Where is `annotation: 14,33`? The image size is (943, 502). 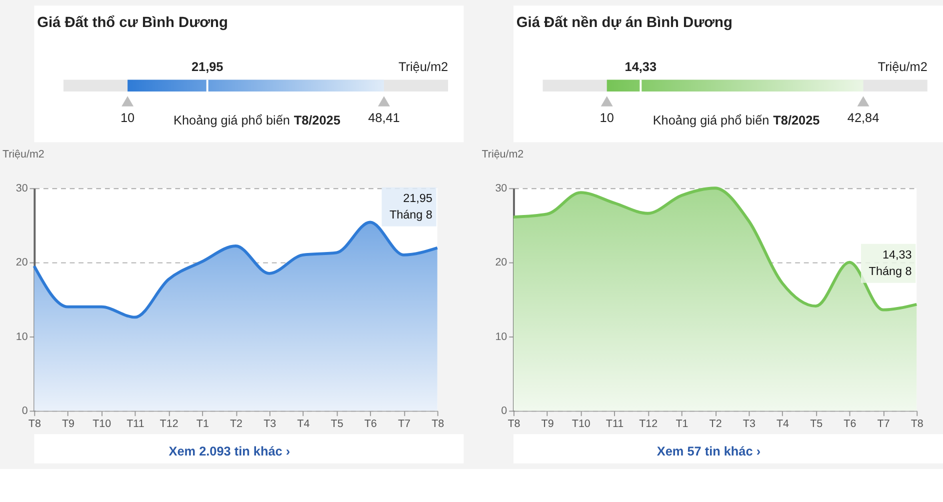
annotation: 14,33 is located at coordinates (897, 255).